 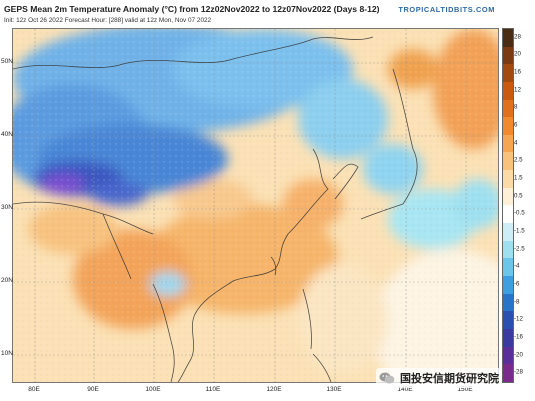 I want to click on color-scale-tick: -2.5, so click(x=519, y=249).